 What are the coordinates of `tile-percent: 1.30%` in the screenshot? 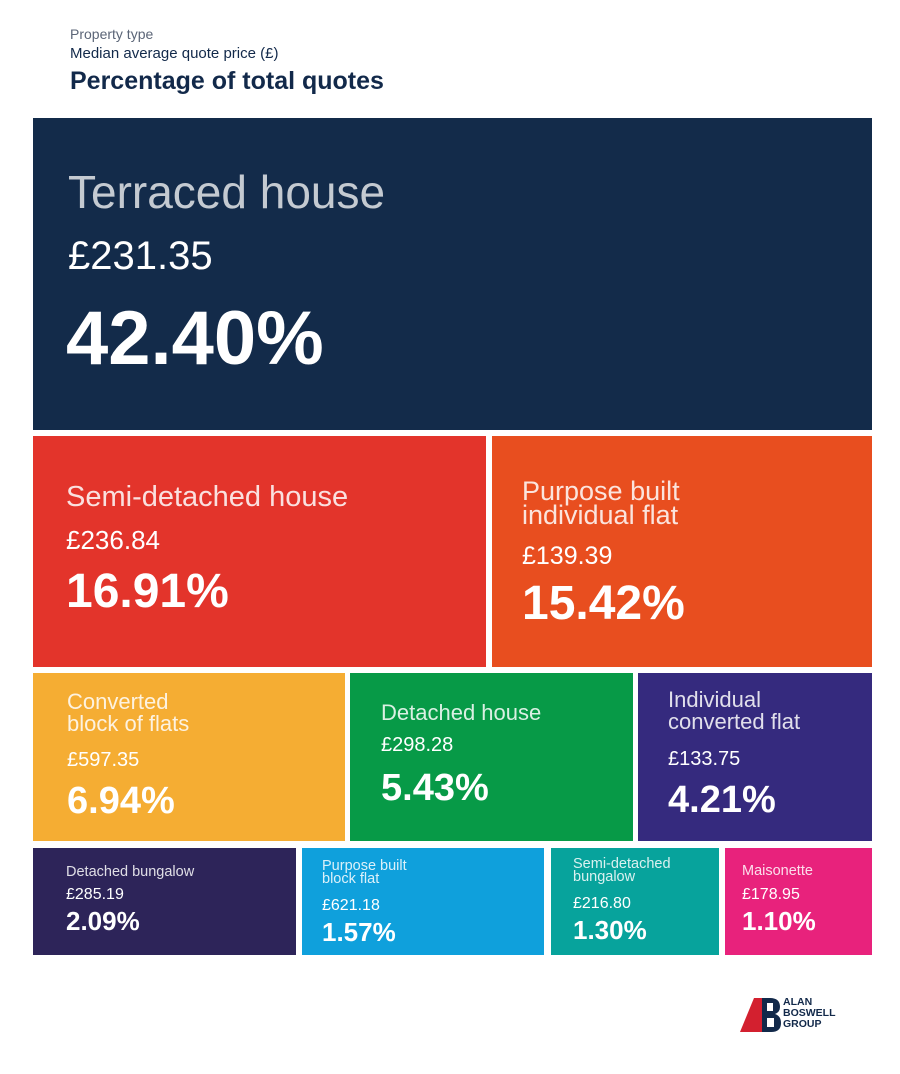 It's located at (610, 930).